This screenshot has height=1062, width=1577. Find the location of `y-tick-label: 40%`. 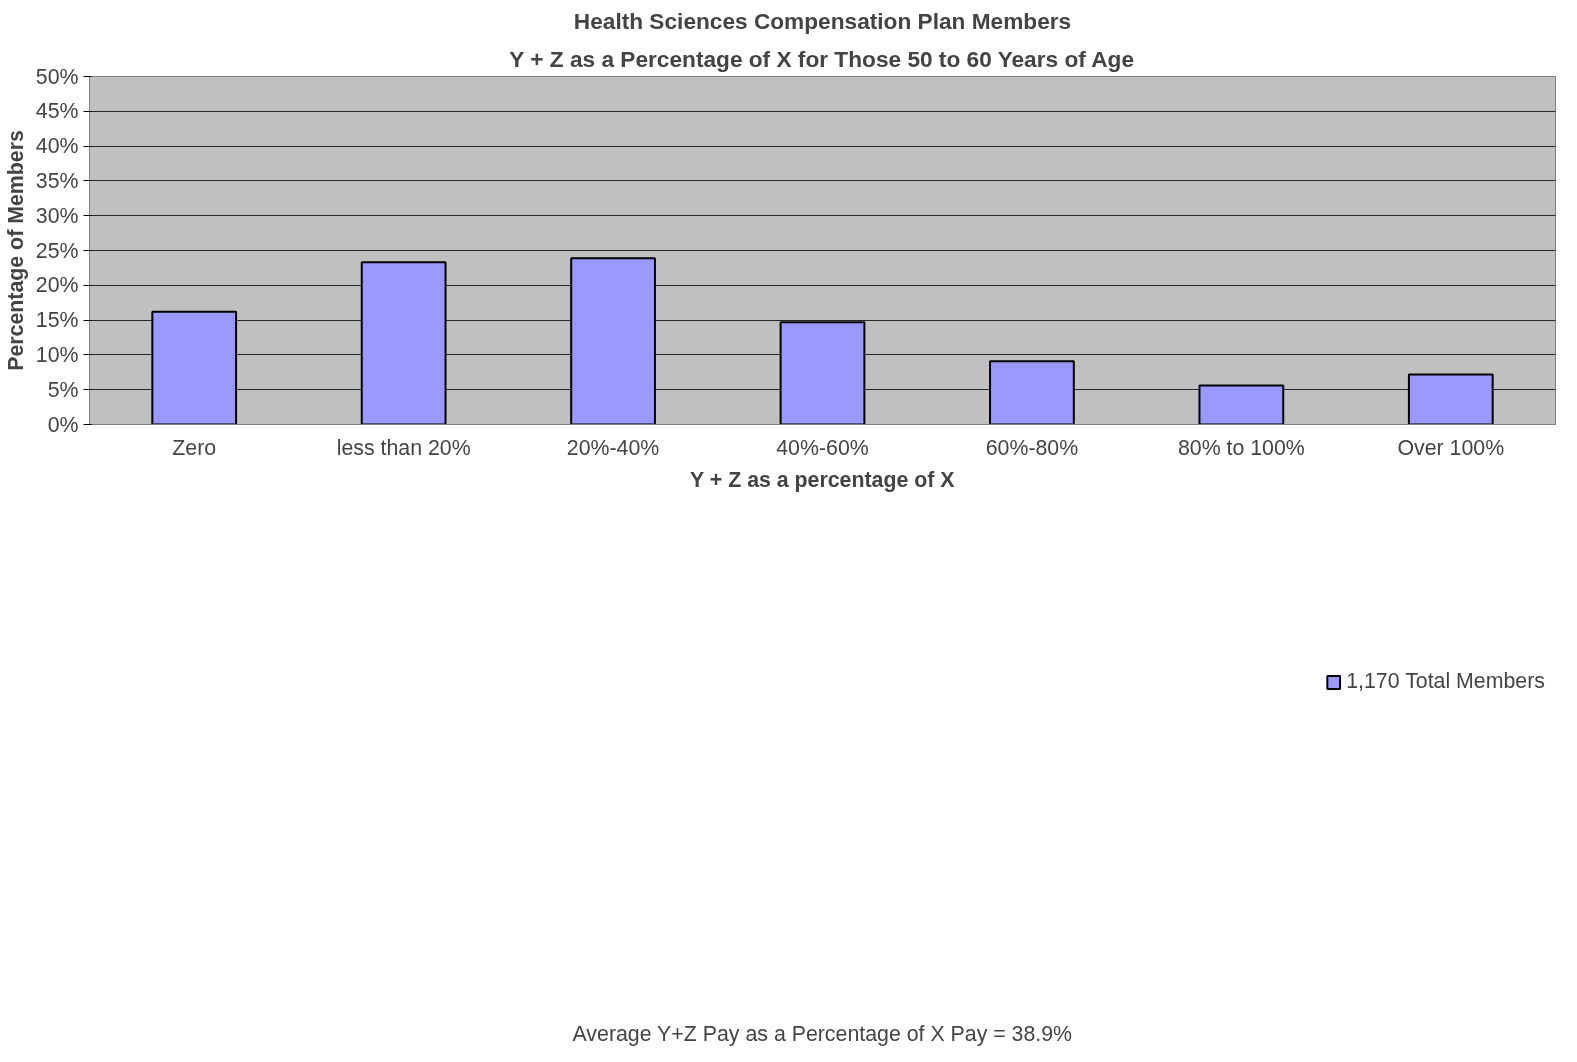

y-tick-label: 40% is located at coordinates (57, 146).